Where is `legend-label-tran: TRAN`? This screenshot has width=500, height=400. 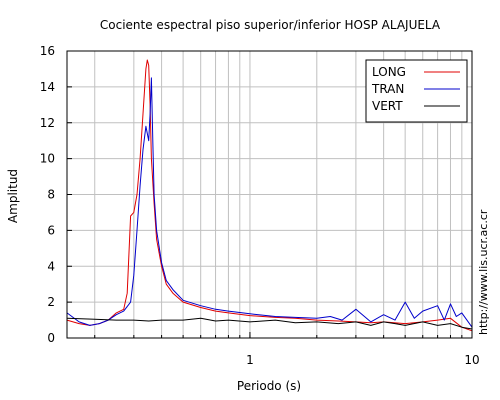
legend-label-tran: TRAN is located at coordinates (387, 89).